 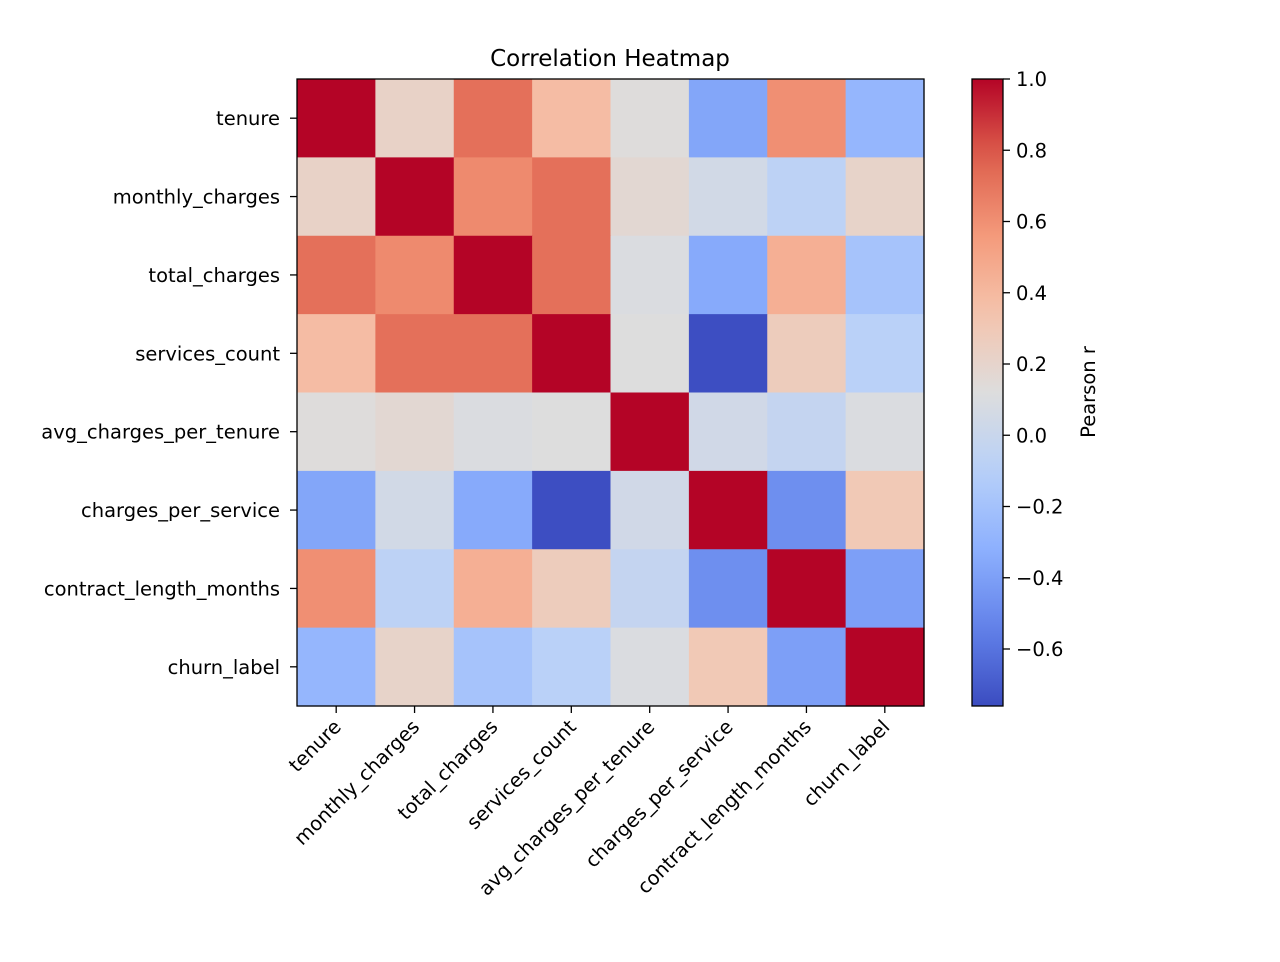 I want to click on y-tick-label: monthly_charges, so click(x=196, y=197).